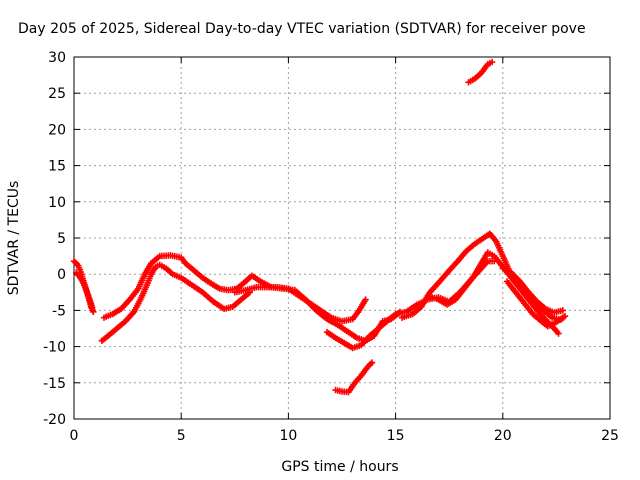 This screenshot has width=640, height=480. Describe the element at coordinates (57, 130) in the screenshot. I see `y-tick-label: 20` at that location.